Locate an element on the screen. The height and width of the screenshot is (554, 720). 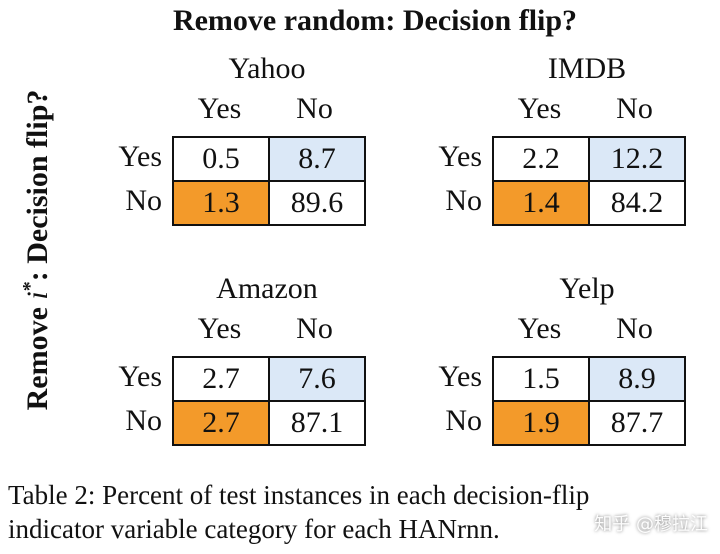
confusion-table: 2.7 7.6 2.7 87.1 is located at coordinates (269, 401).